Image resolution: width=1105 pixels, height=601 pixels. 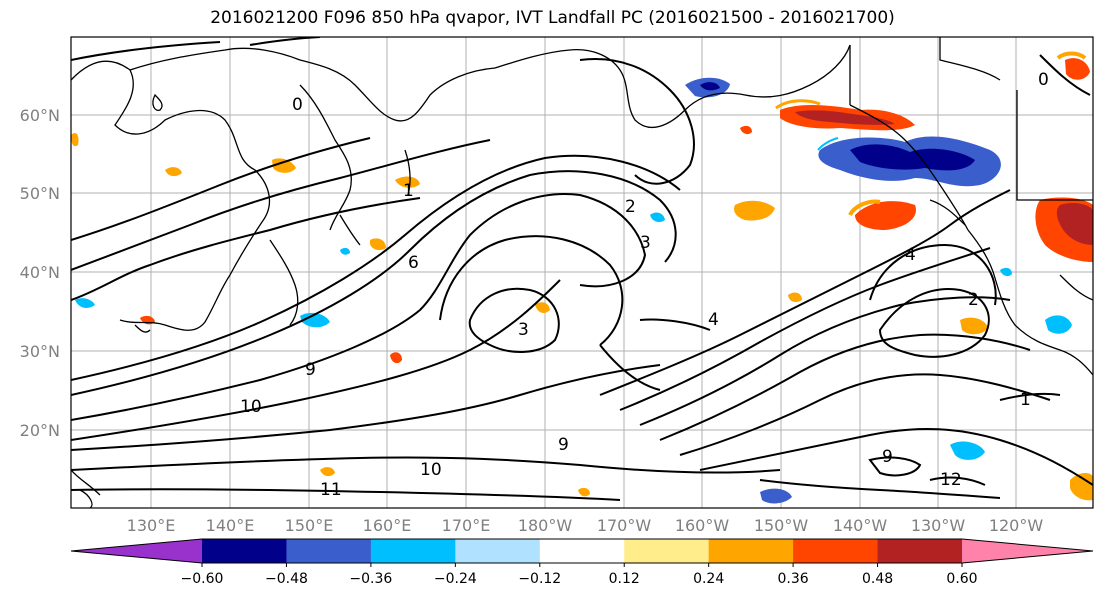 What do you see at coordinates (387, 525) in the screenshot?
I see `lon-label: 160°E` at bounding box center [387, 525].